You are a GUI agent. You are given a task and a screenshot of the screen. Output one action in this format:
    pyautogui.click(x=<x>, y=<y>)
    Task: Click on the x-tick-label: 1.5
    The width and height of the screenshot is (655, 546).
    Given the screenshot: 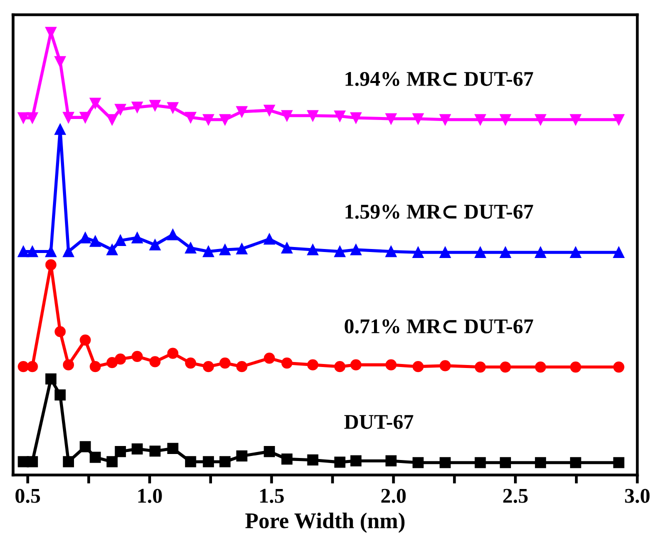 What is the action you would take?
    pyautogui.click(x=272, y=495)
    